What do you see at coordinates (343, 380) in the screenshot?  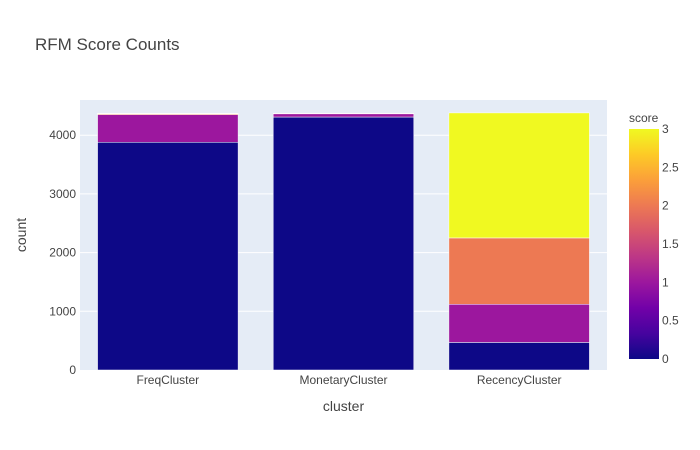 I see `x-tick-label: MonetaryCluster` at bounding box center [343, 380].